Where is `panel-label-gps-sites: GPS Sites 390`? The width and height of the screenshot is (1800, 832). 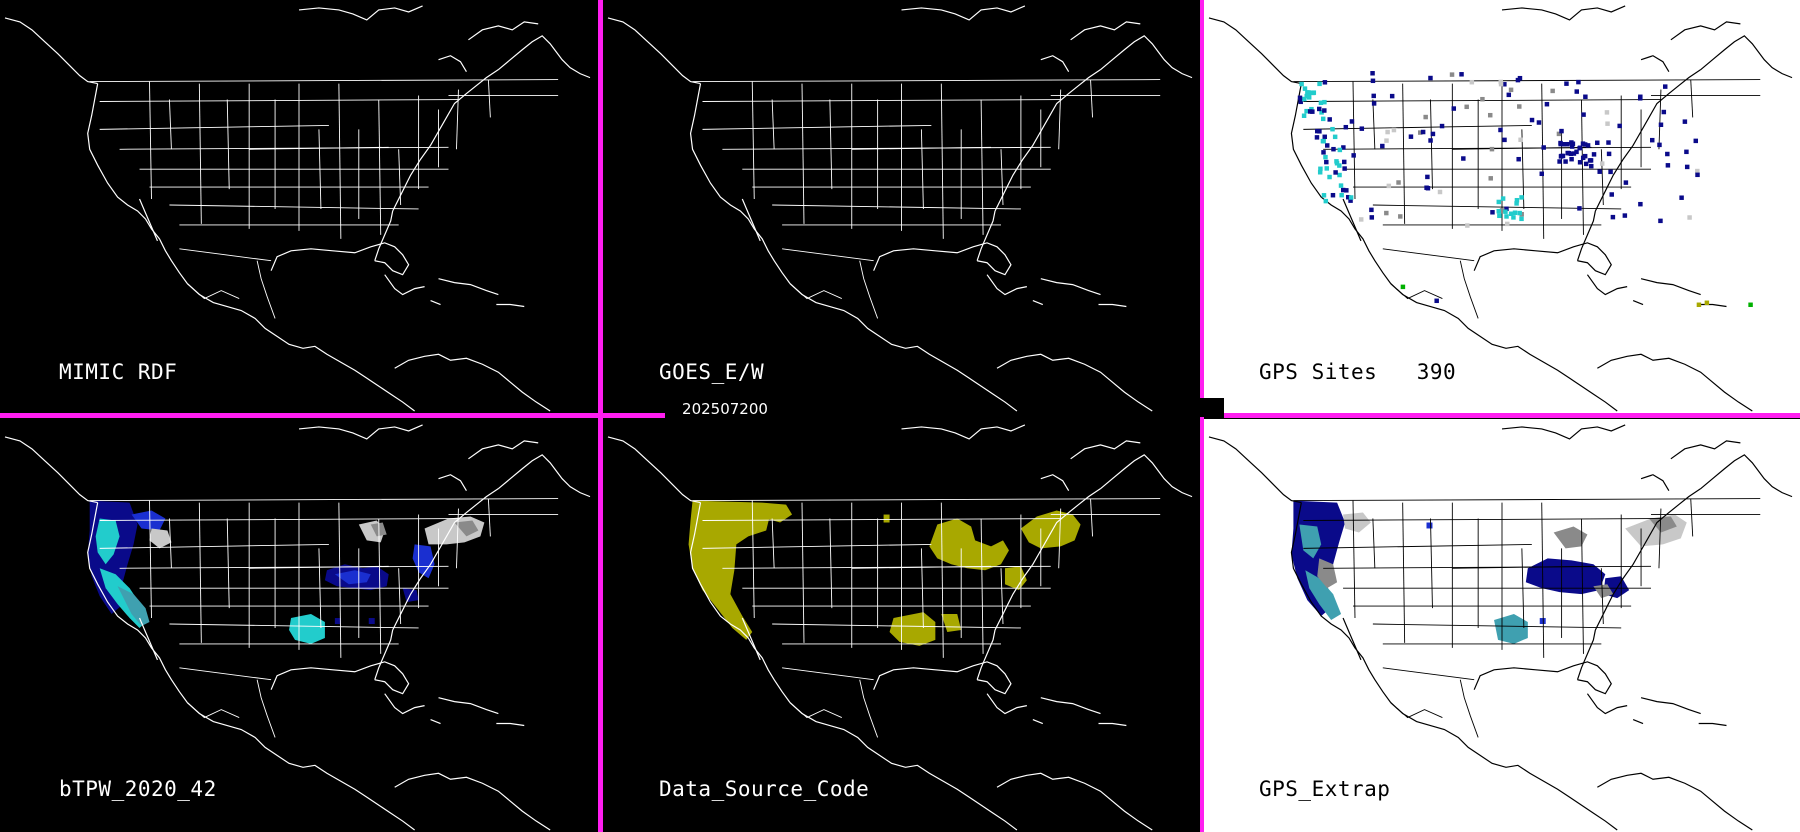 panel-label-gps-sites: GPS Sites 390 is located at coordinates (1358, 372).